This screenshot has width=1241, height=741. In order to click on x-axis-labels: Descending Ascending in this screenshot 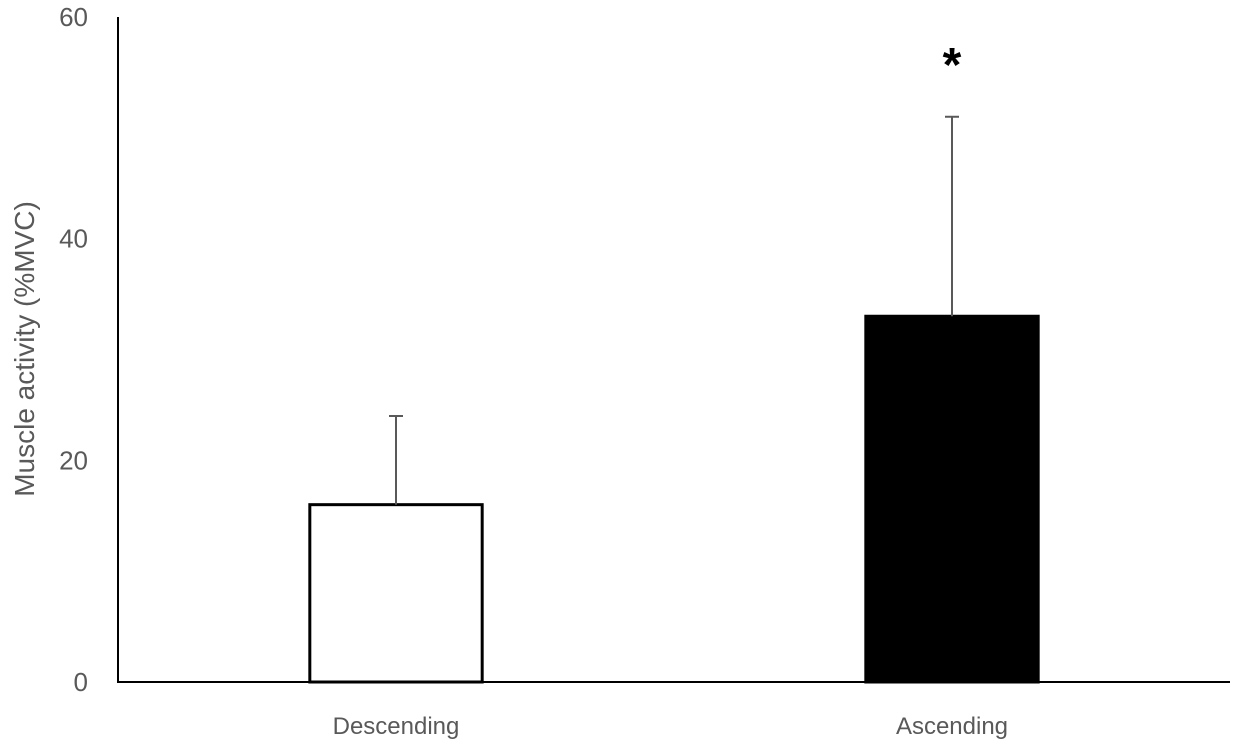, I will do `click(670, 726)`.